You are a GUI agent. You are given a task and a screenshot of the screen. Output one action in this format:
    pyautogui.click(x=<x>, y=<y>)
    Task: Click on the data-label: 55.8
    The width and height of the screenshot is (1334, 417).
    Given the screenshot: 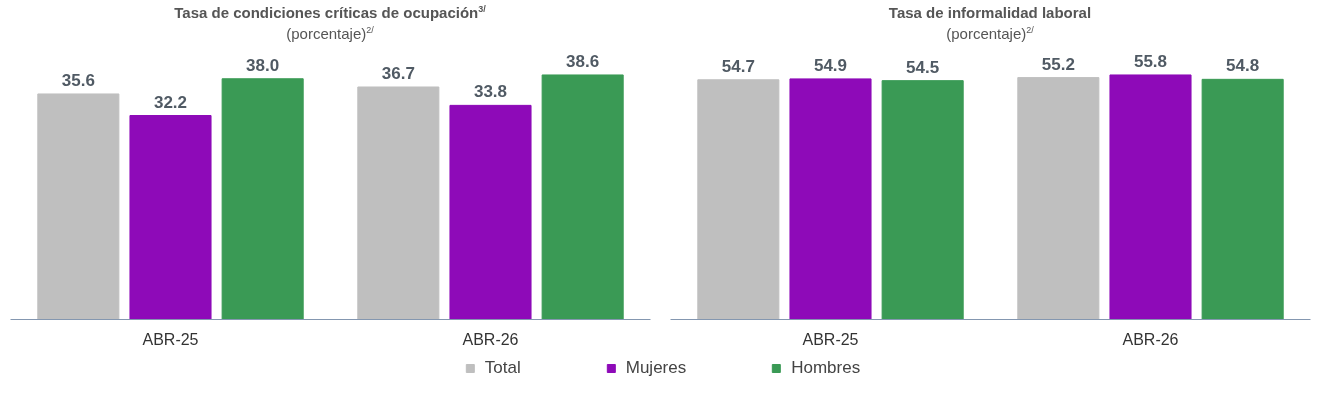 What is the action you would take?
    pyautogui.click(x=1150, y=61)
    